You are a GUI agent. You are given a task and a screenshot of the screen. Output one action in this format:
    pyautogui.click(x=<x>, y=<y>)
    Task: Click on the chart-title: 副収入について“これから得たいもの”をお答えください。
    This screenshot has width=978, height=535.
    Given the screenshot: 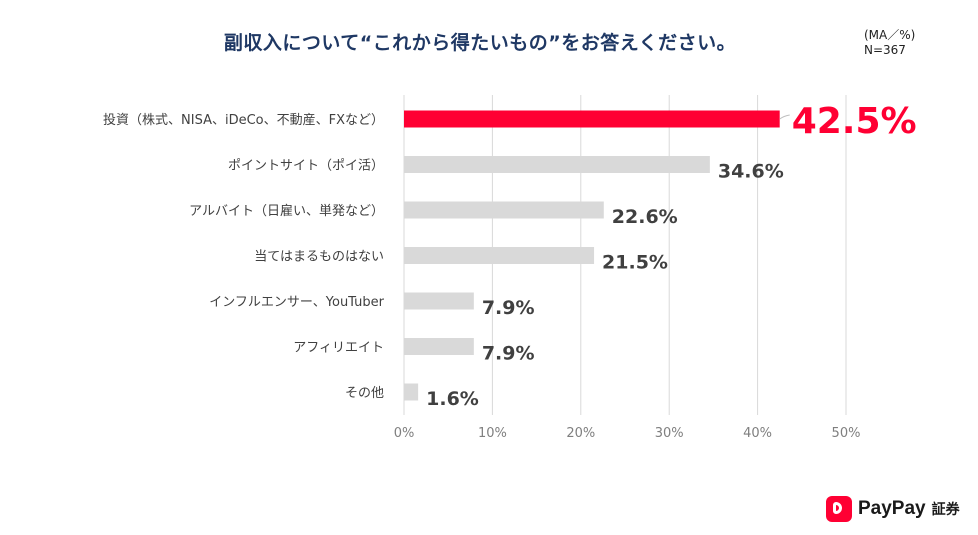 What is the action you would take?
    pyautogui.click(x=480, y=43)
    